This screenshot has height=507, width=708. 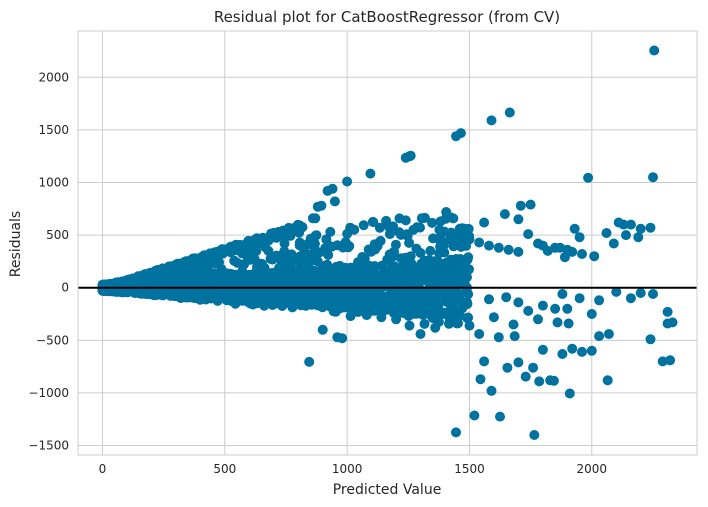 I want to click on x-tick-label: 2000, so click(x=592, y=469).